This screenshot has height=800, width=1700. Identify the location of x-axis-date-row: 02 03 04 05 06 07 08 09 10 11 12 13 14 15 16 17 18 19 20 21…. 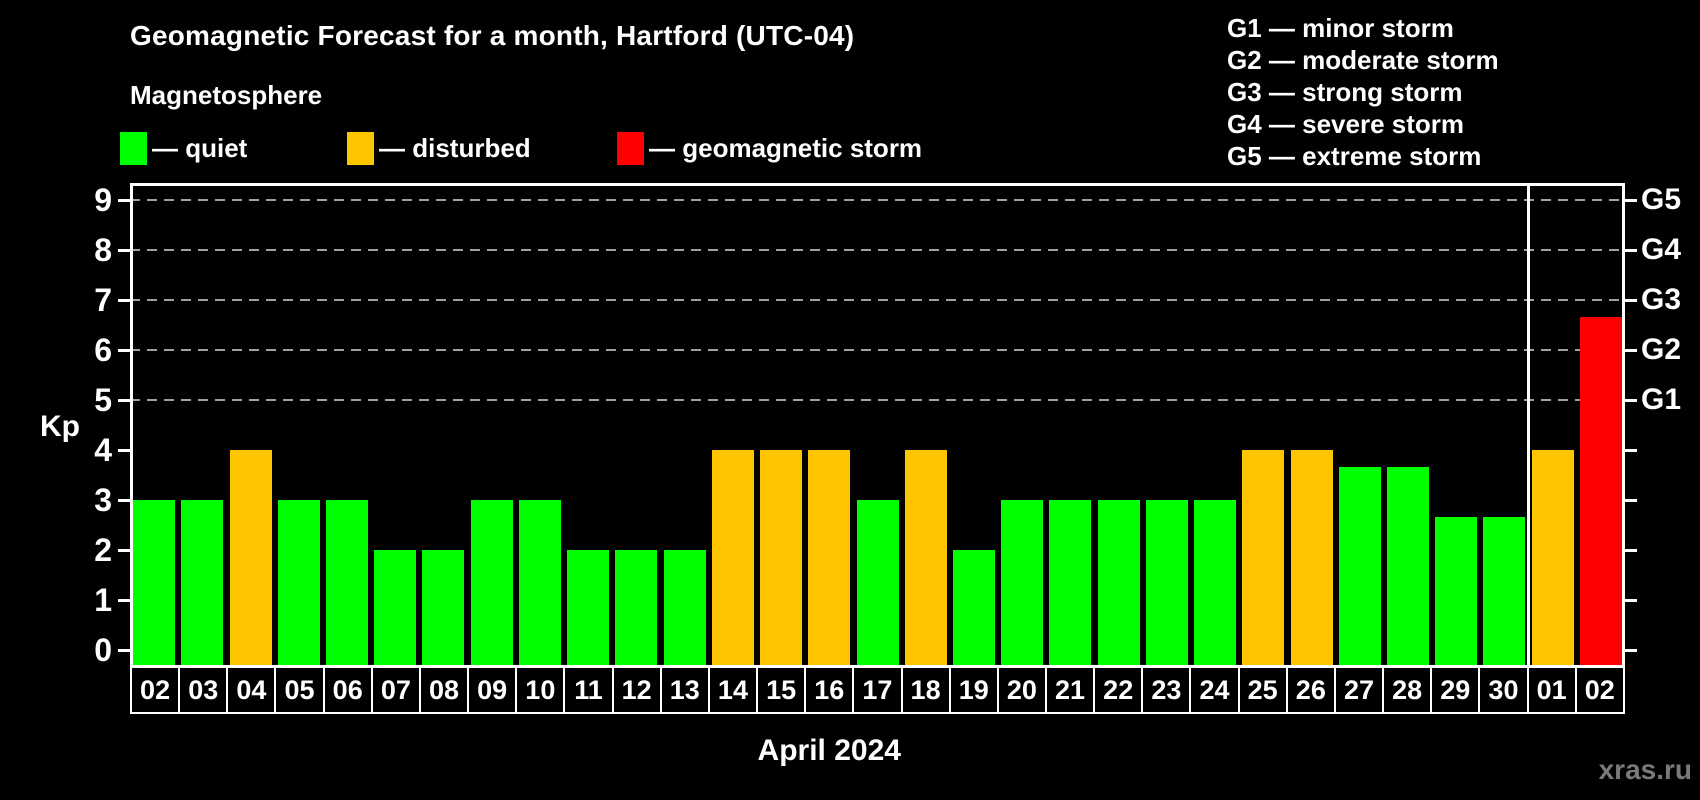
(877, 691).